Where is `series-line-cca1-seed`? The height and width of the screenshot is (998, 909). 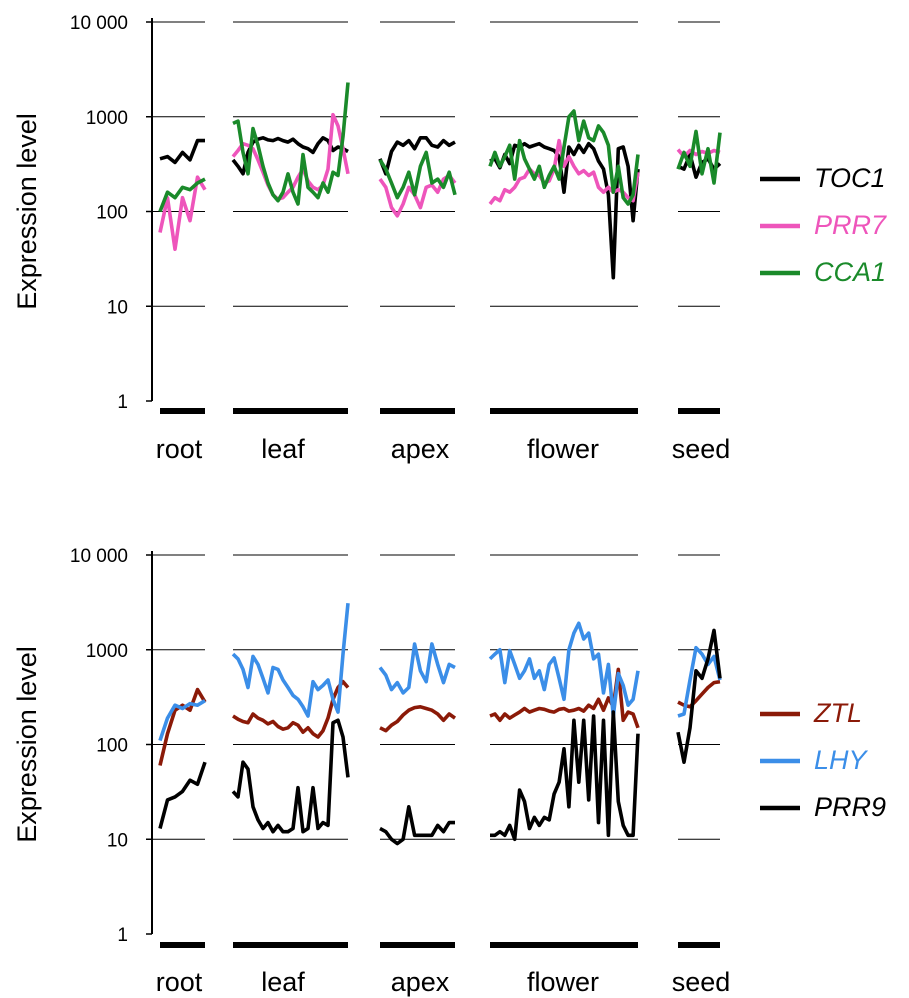 series-line-cca1-seed is located at coordinates (699, 157).